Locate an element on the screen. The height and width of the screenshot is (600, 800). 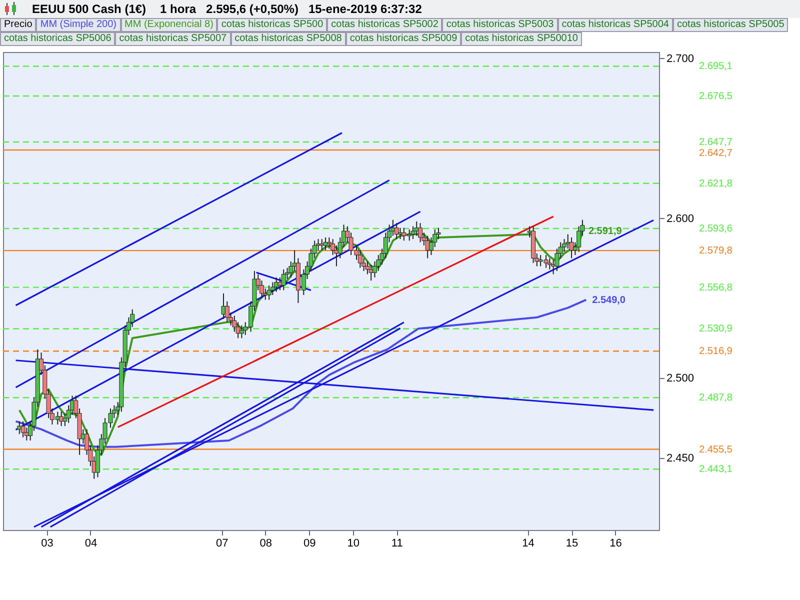
ref-line-label: 2.593,6 is located at coordinates (716, 228).